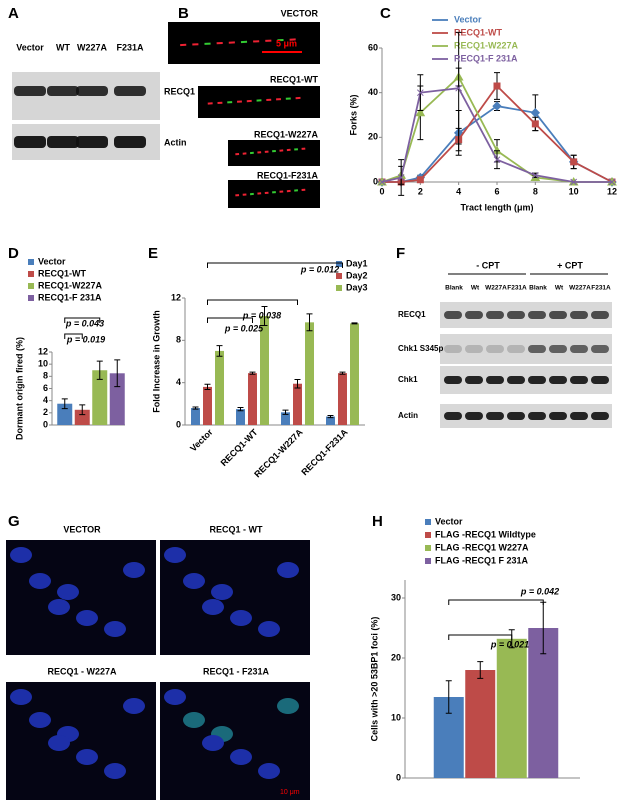  I want to click on x-tick-label: 4, so click(458, 191).